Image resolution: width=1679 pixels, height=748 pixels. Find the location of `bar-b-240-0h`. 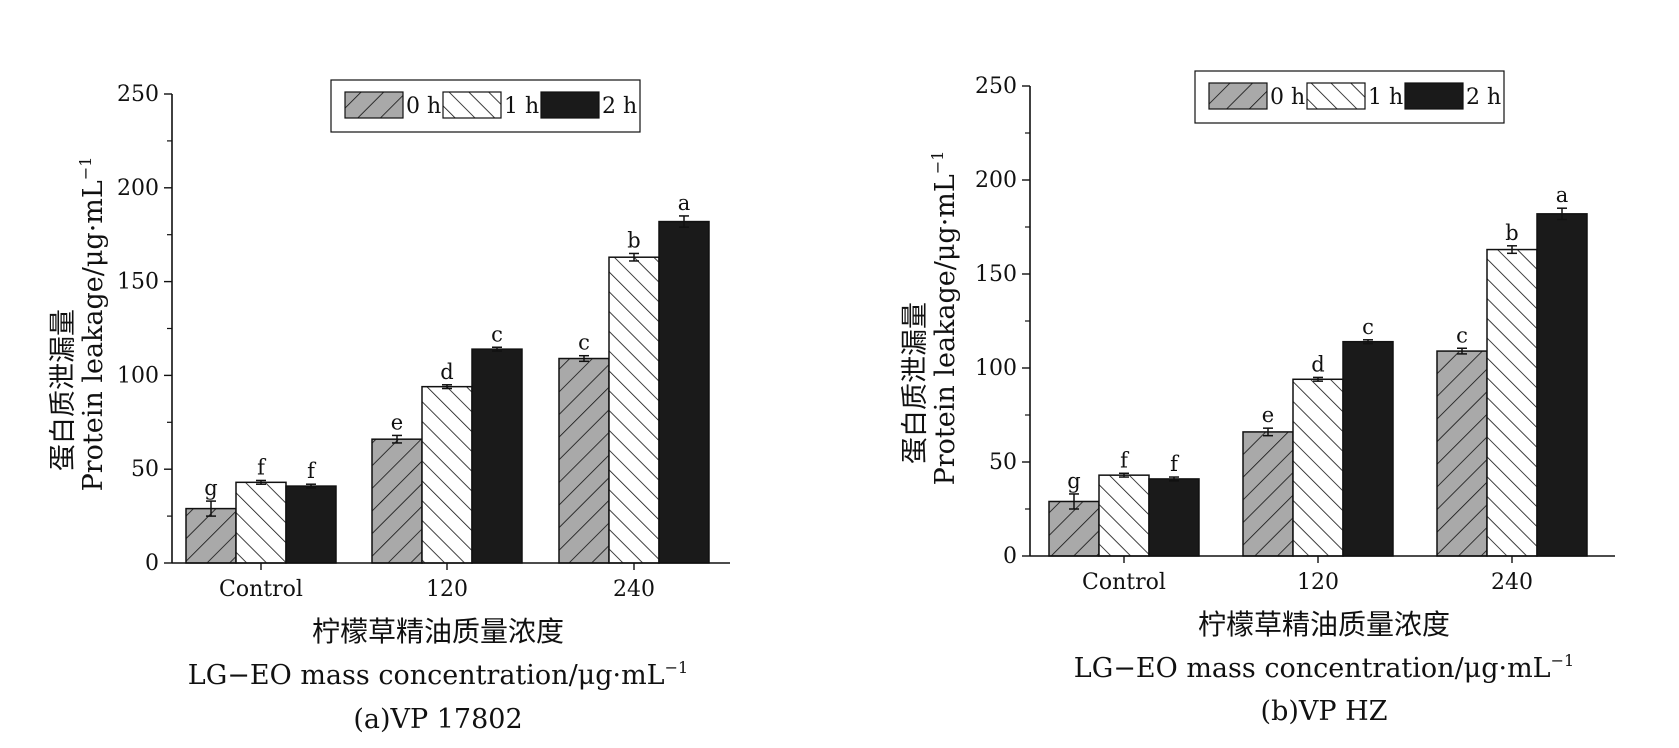

bar-b-240-0h is located at coordinates (1462, 453).